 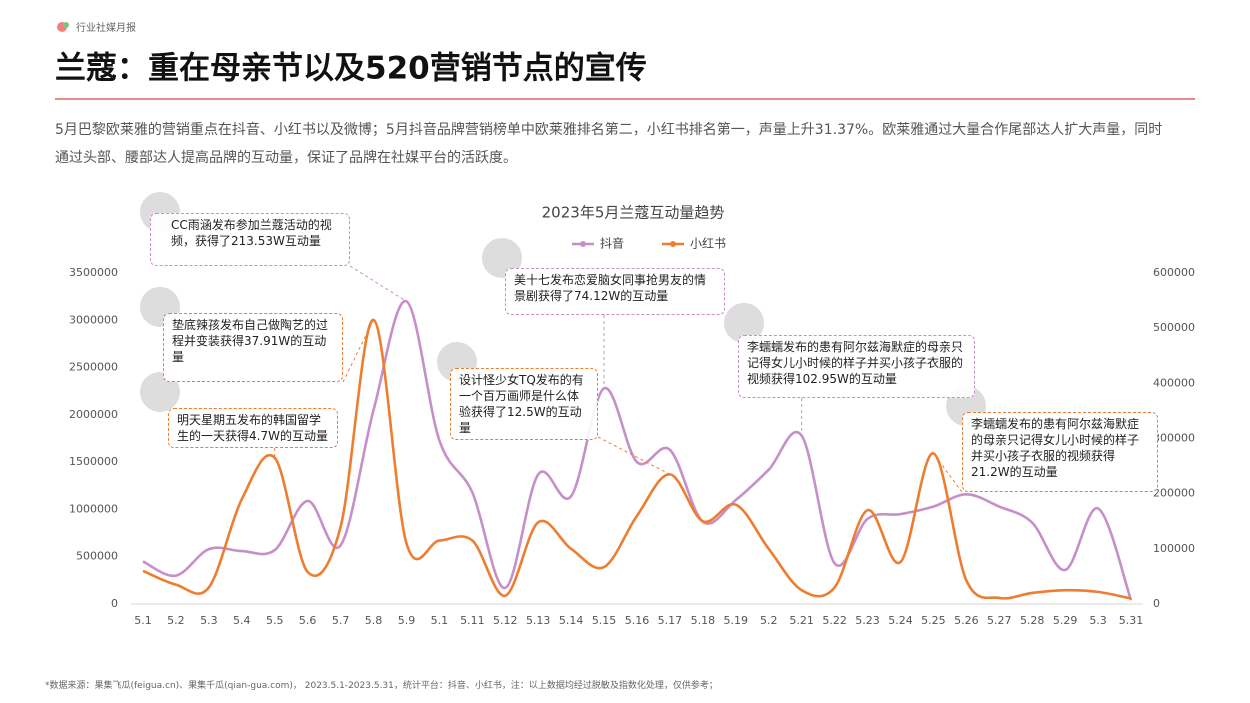 What do you see at coordinates (736, 620) in the screenshot?
I see `x-tick-label: 5.19` at bounding box center [736, 620].